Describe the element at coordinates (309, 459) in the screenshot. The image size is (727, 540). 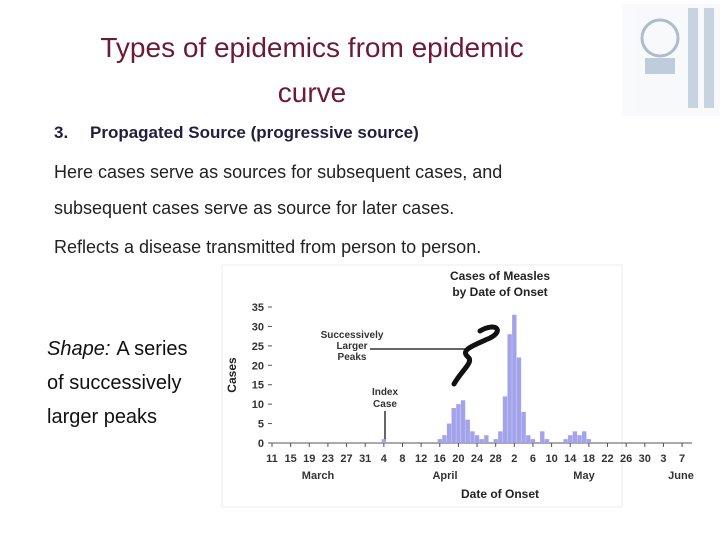
I see `x-tick-label: 19` at that location.